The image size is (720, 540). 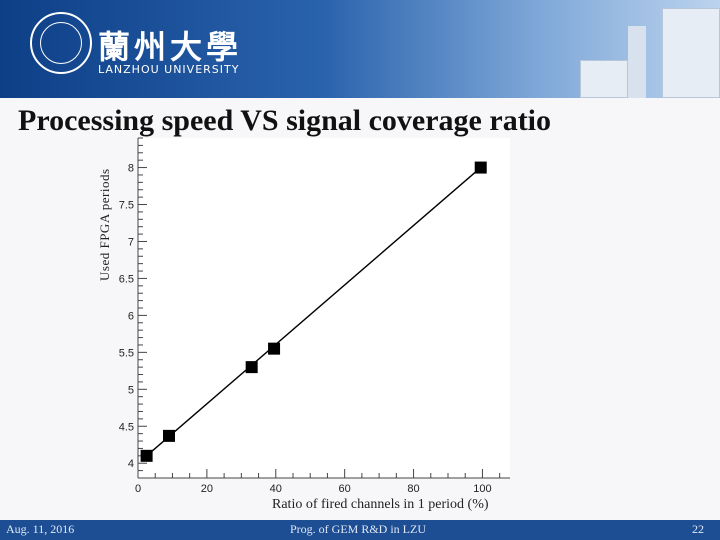 I want to click on y-tick-label: 6, so click(x=131, y=316).